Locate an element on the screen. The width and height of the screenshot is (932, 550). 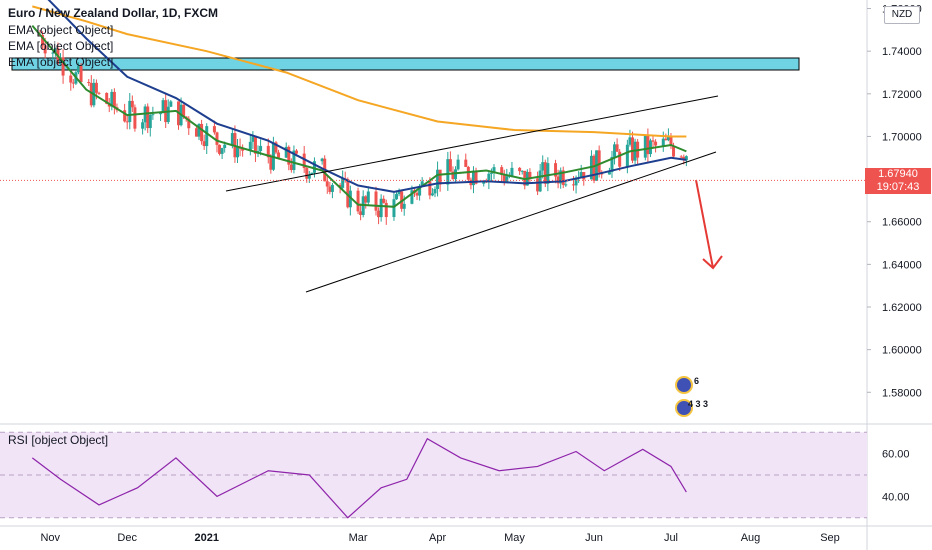
legend-ema-2: EMA [object Object] is located at coordinates (61, 46).